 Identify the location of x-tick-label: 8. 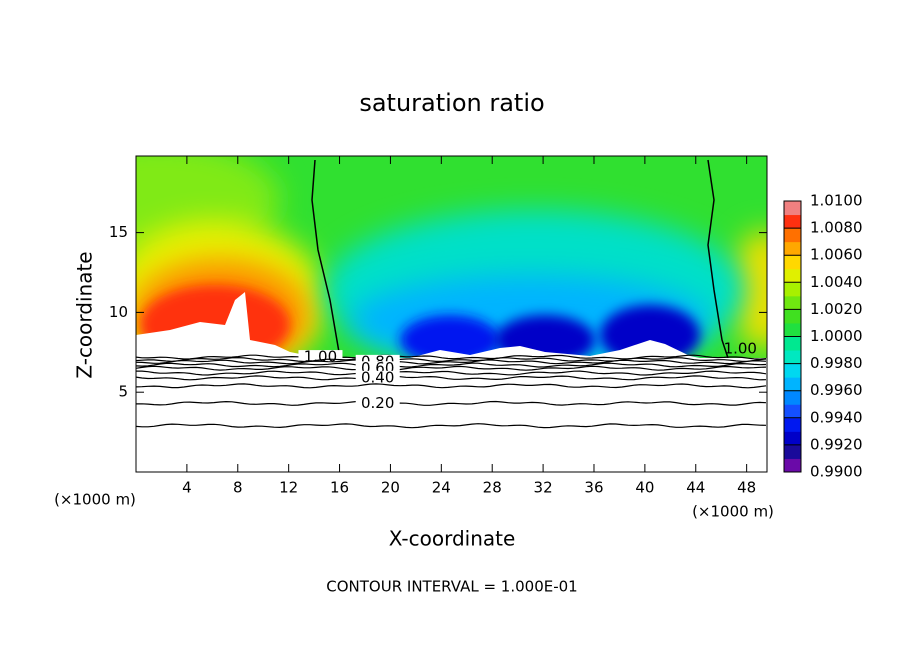
(238, 488).